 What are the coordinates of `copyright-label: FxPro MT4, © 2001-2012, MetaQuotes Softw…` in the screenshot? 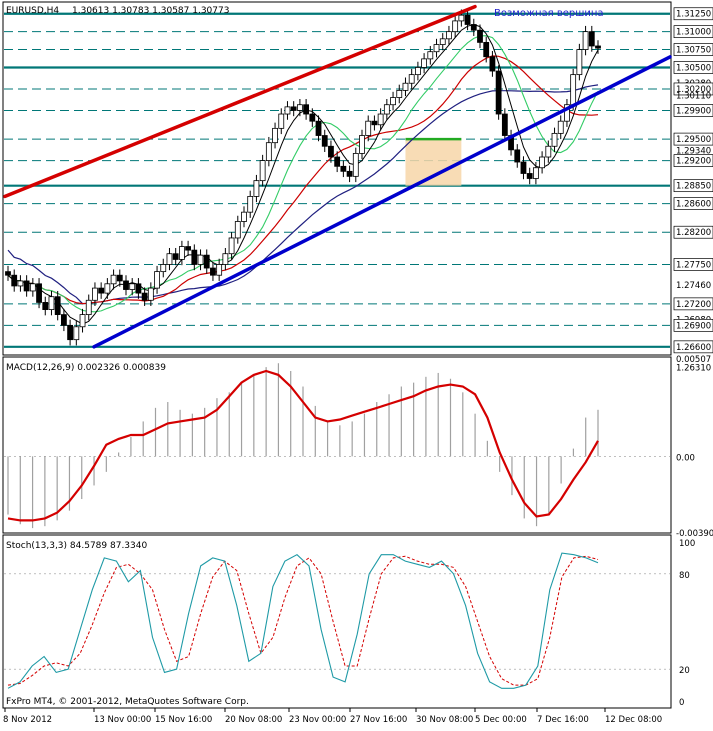 It's located at (127, 702).